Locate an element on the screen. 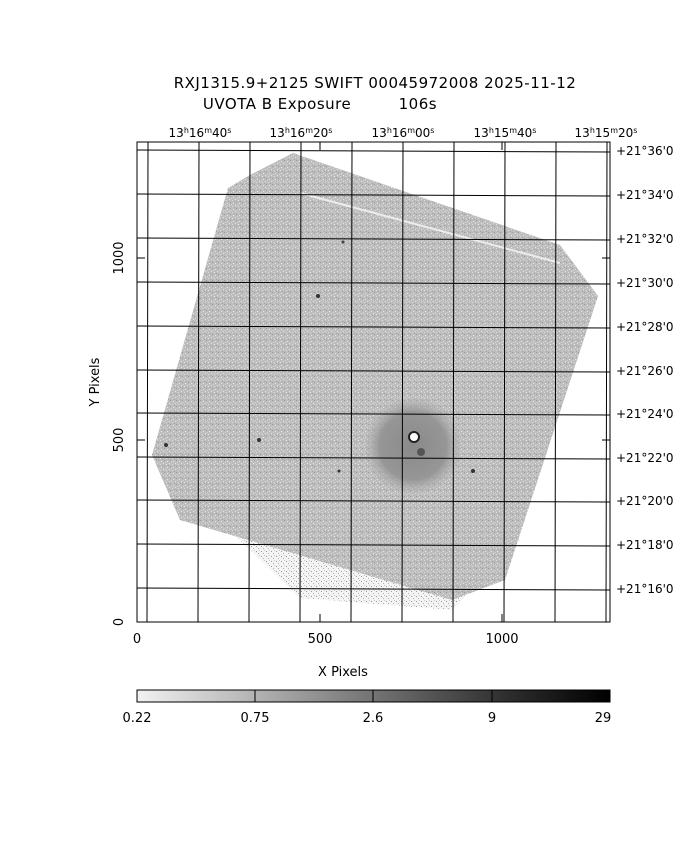 This screenshot has height=850, width=680. dec-tick-label: +21°32'0 is located at coordinates (645, 239).